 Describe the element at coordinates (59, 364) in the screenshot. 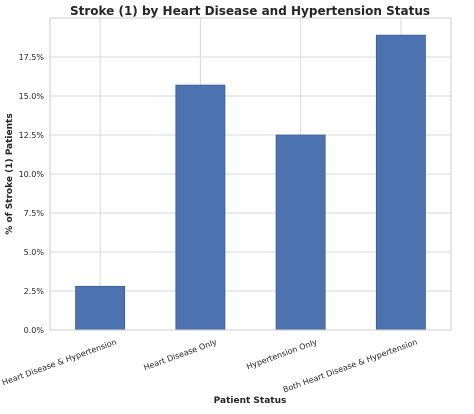

I see `x-tick-label: No Heart Disease & Hypertension` at that location.